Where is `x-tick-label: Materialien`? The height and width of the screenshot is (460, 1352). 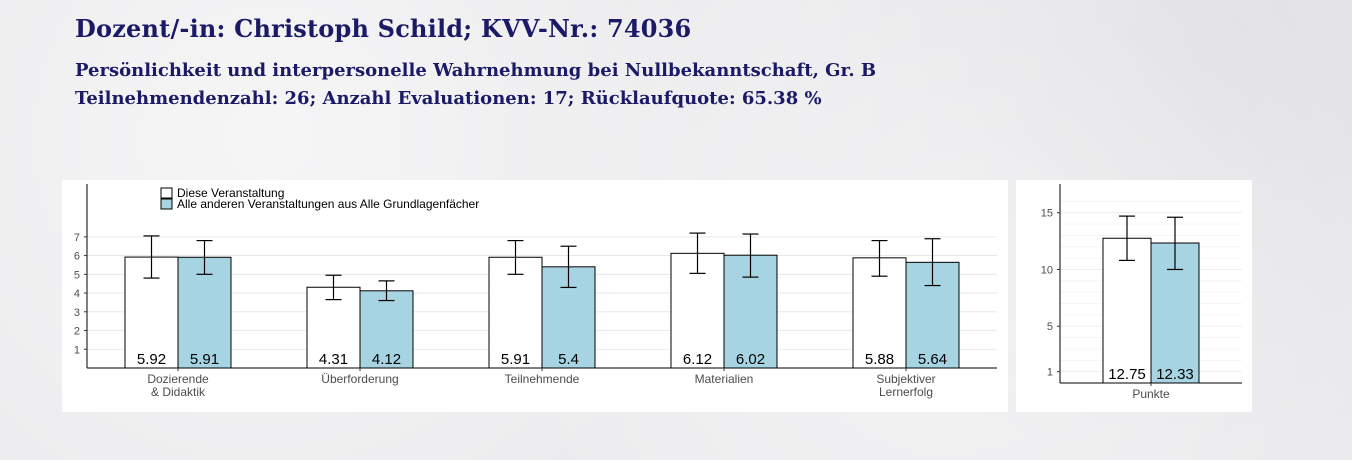 x-tick-label: Materialien is located at coordinates (724, 379).